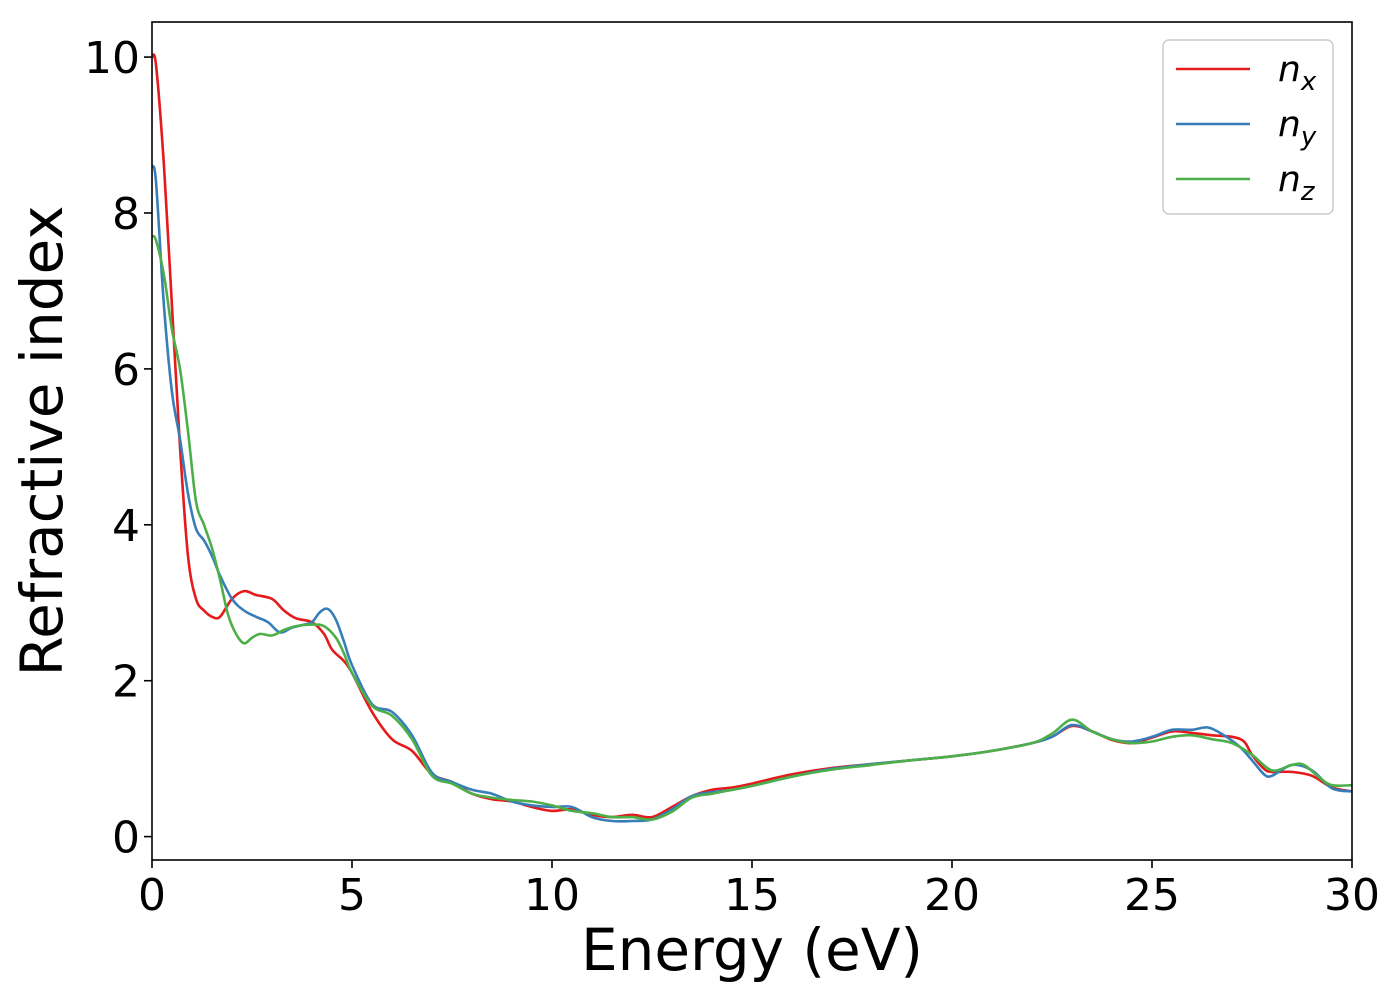 The image size is (1400, 1000). Describe the element at coordinates (126, 682) in the screenshot. I see `y-tick-label: 2` at that location.